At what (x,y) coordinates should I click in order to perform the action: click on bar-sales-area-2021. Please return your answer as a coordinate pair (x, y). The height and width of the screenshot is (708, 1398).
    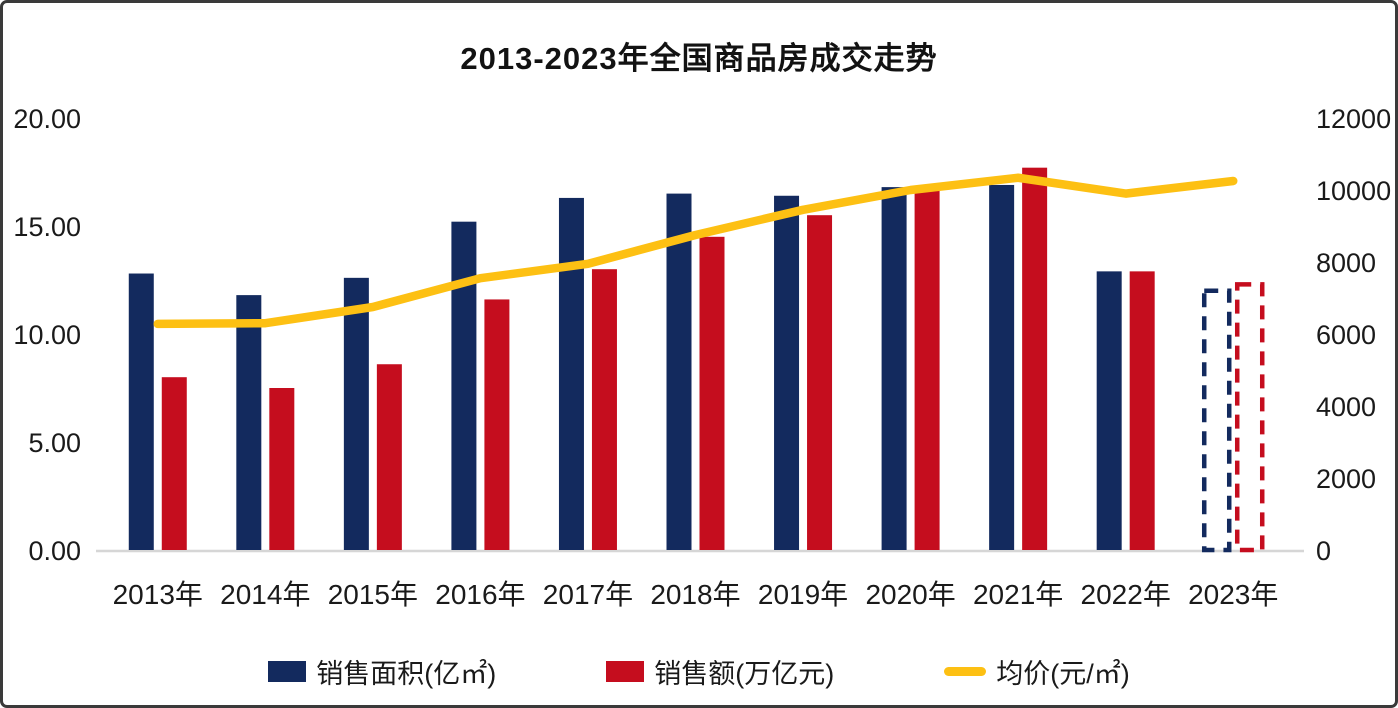
    Looking at the image, I should click on (1002, 367).